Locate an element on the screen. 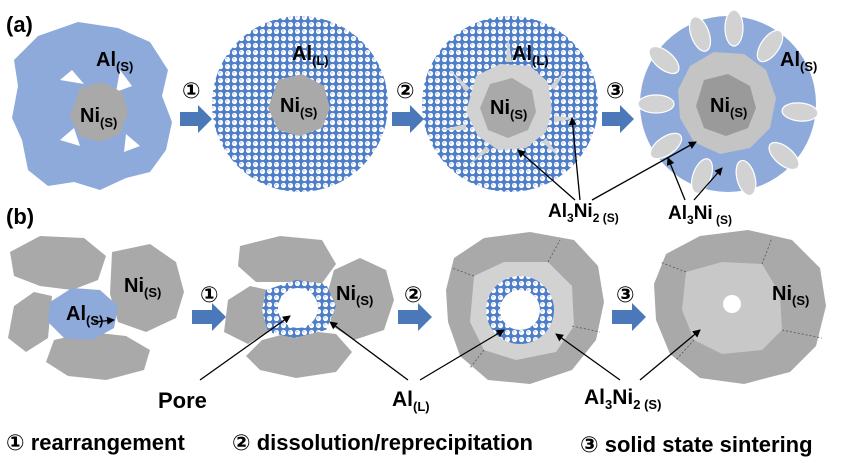 This screenshot has height=463, width=843. a3-ni-label: Ni(S) is located at coordinates (508, 109).